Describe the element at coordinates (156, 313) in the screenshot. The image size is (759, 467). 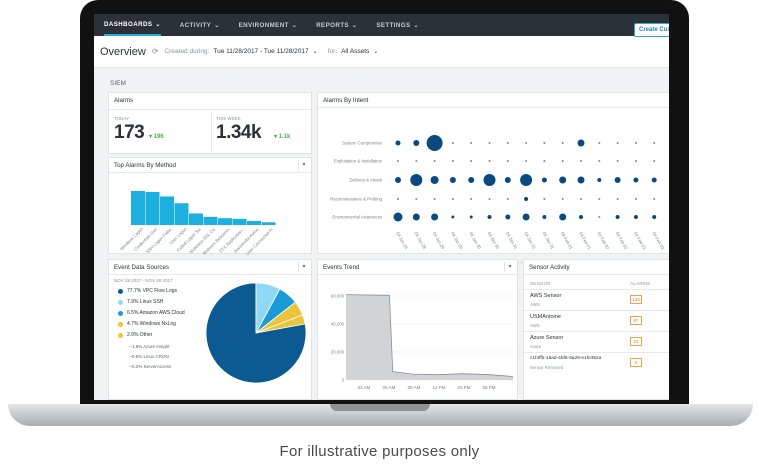
I see `legend-label: 6.5% Amazon AWS Cloud` at that location.